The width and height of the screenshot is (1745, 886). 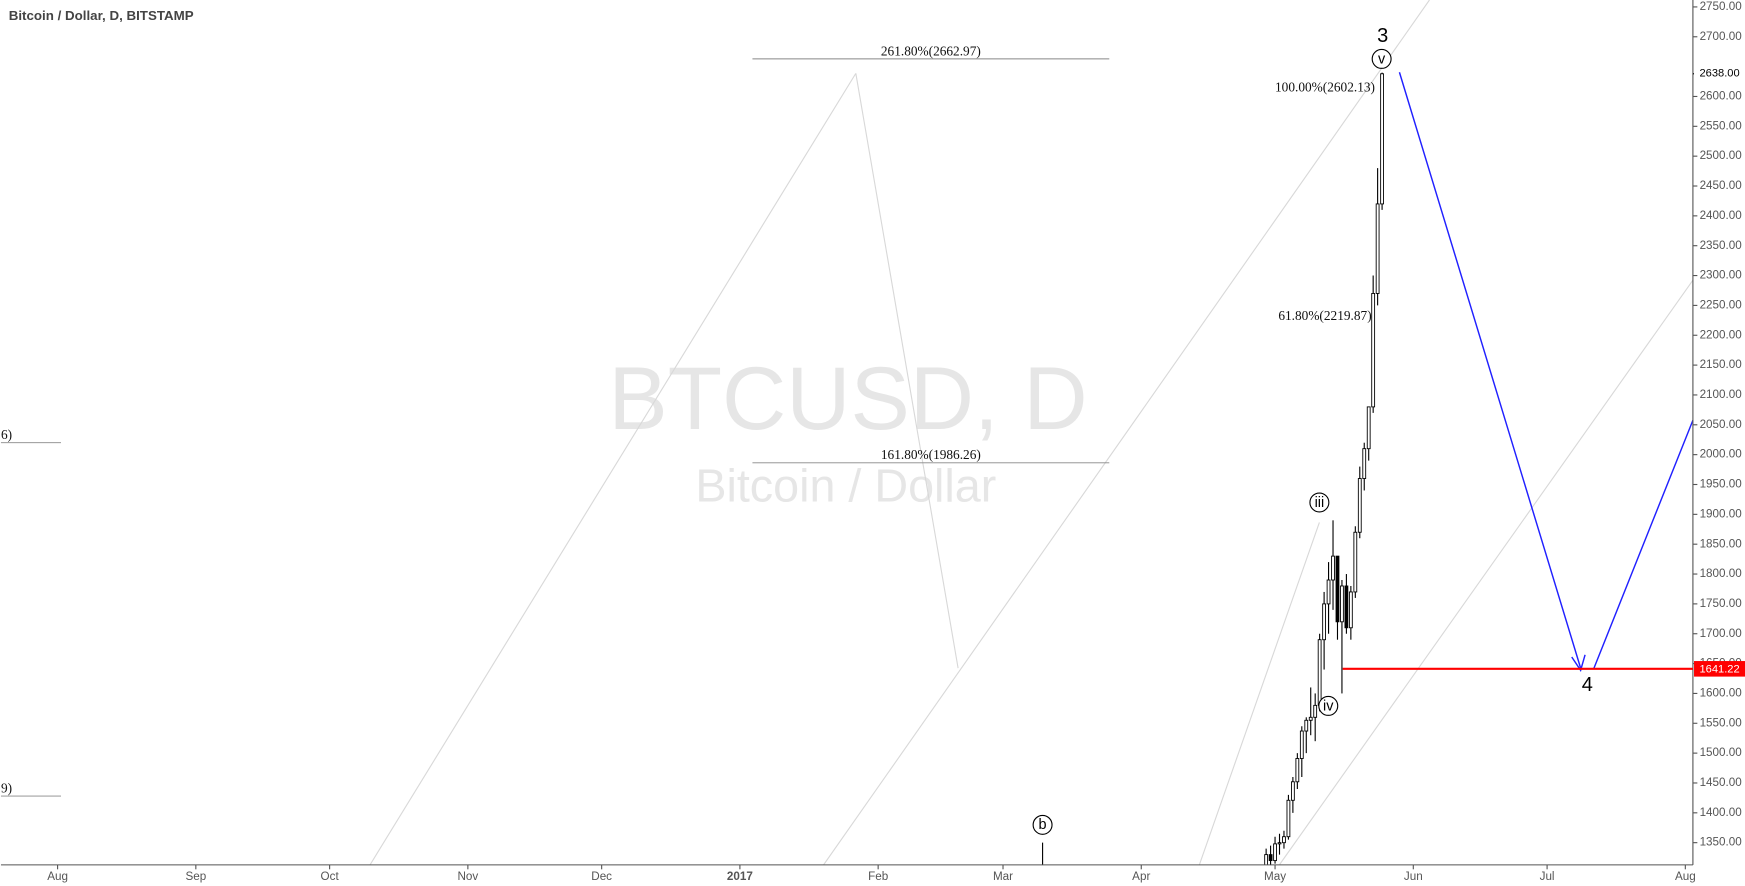 What do you see at coordinates (101, 15) in the screenshot?
I see `chart-title: Bitcoin / Dollar, D, BITSTAMP` at bounding box center [101, 15].